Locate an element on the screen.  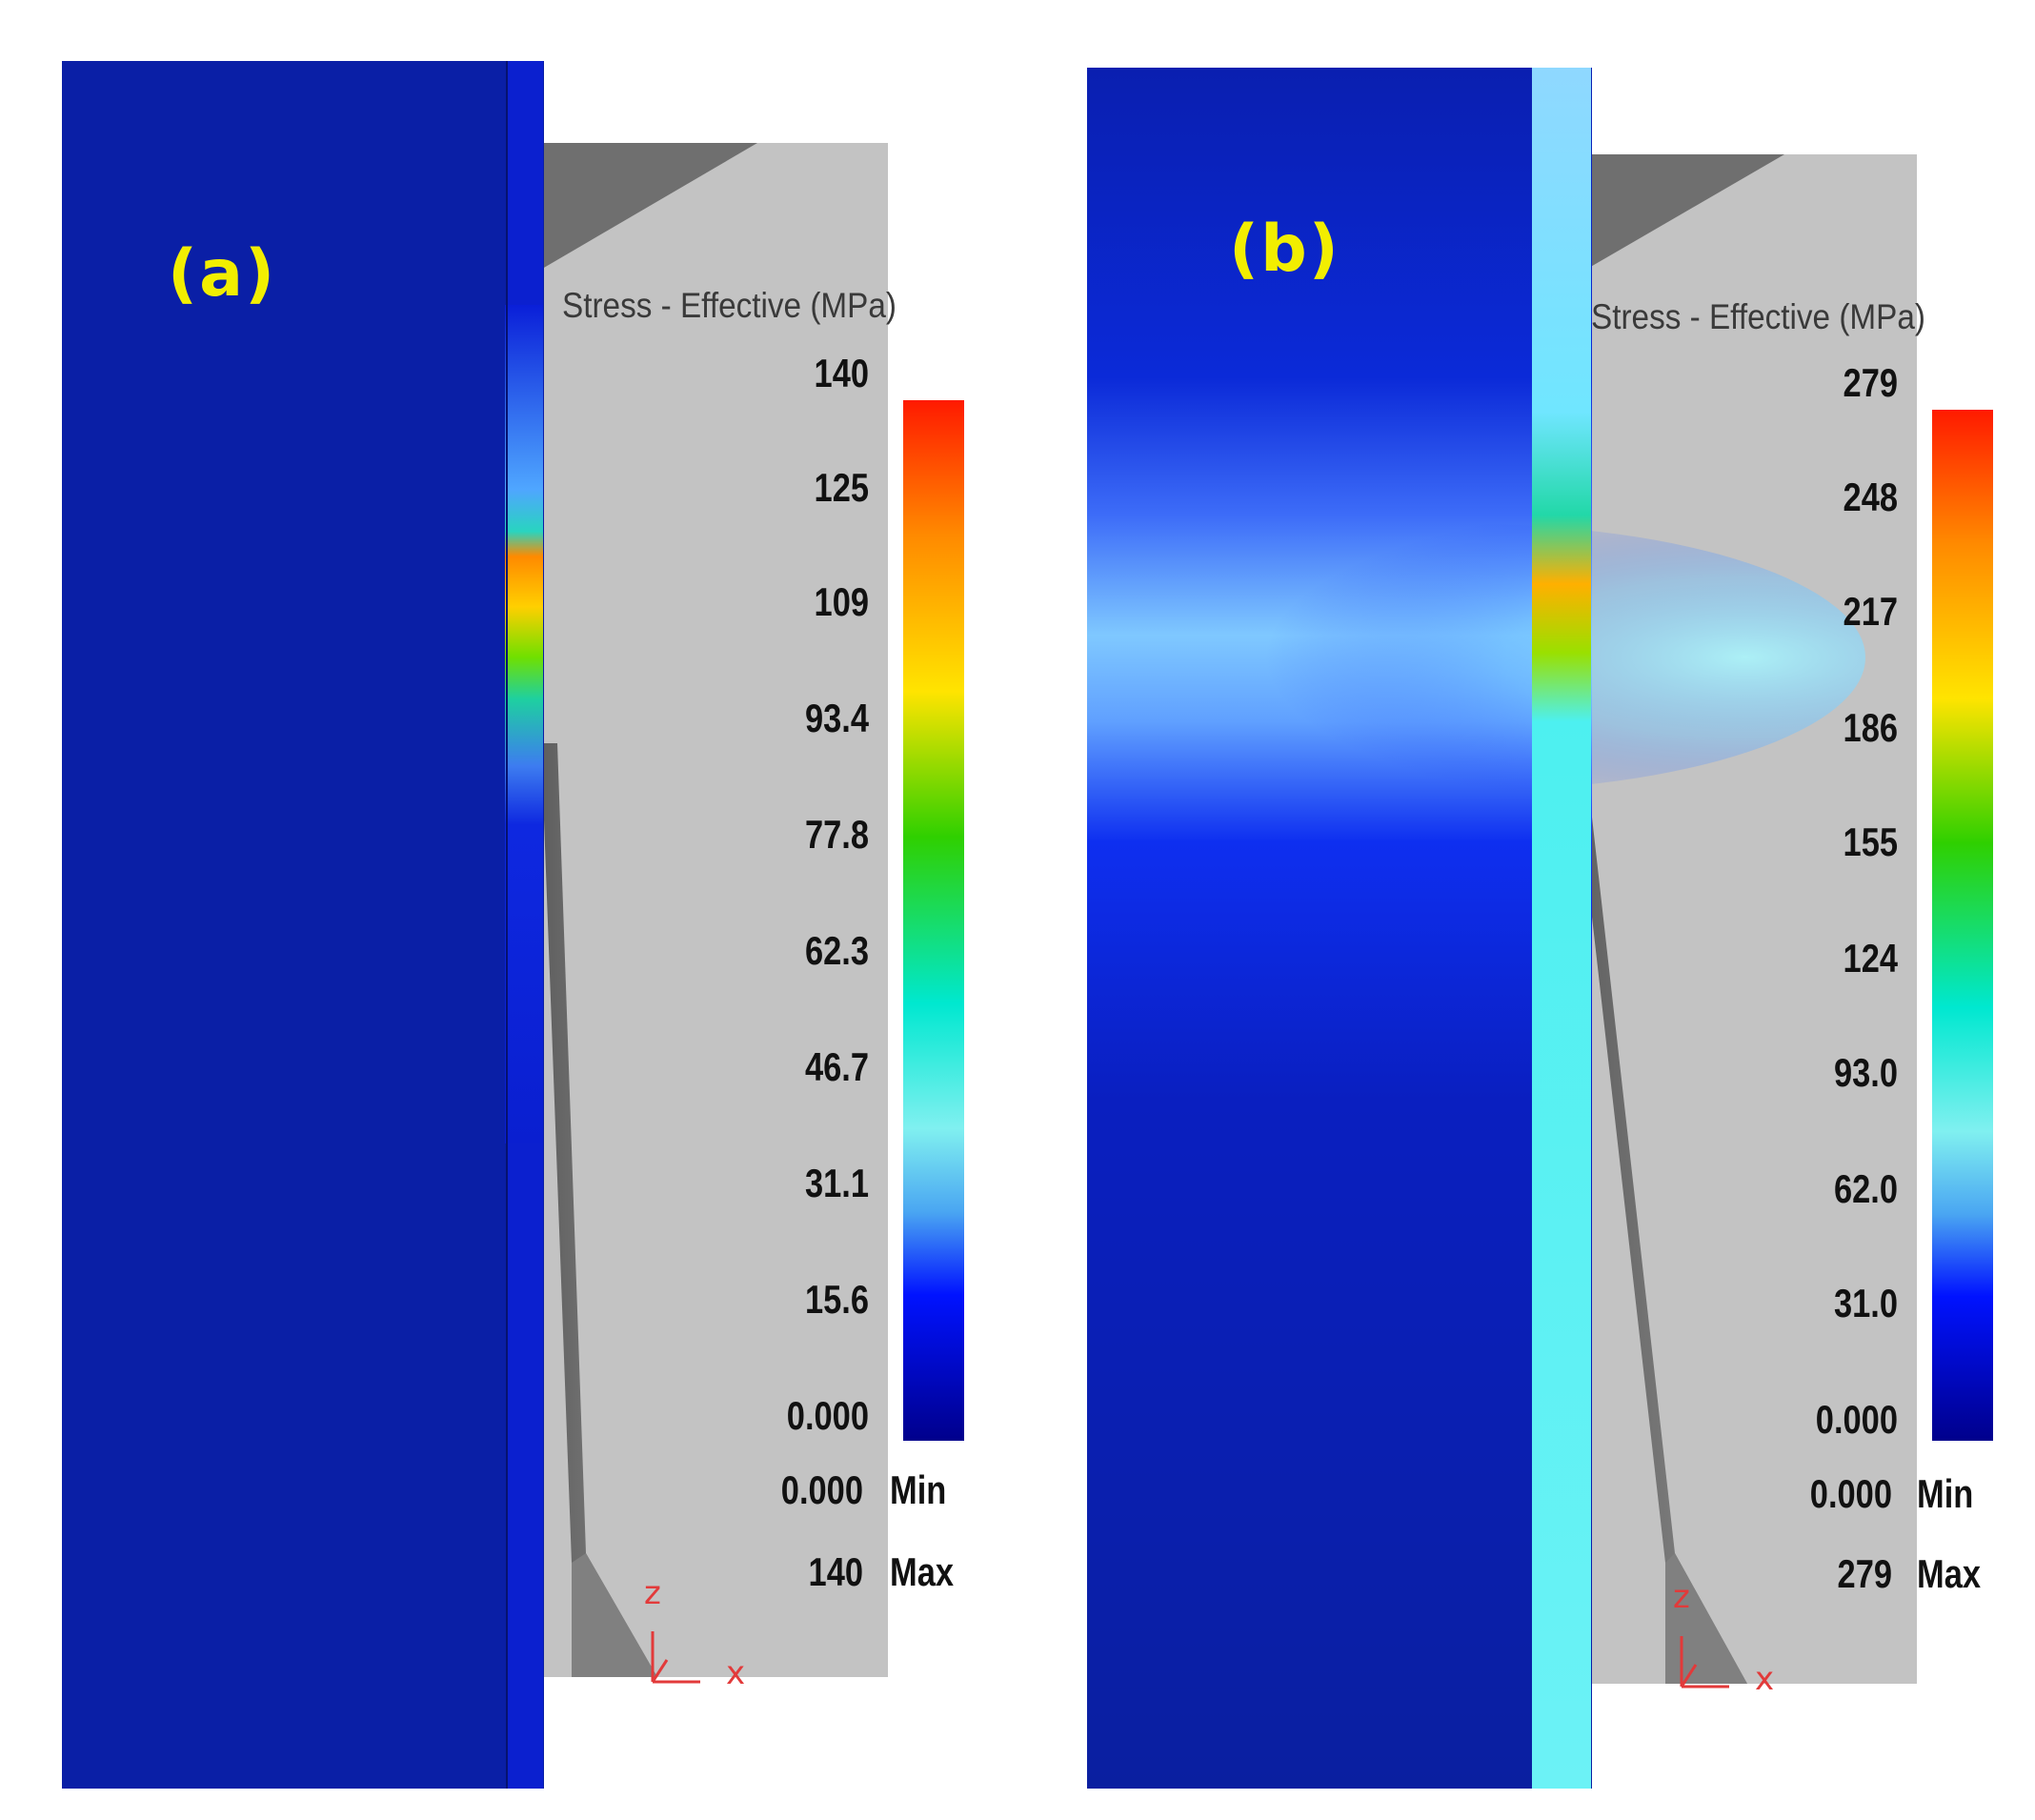
max-value: 140 is located at coordinates (835, 1571).